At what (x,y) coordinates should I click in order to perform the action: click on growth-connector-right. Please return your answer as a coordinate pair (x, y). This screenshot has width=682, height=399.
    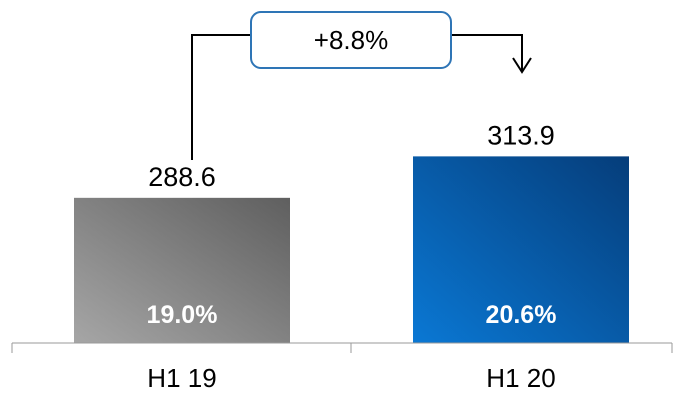
    Looking at the image, I should click on (487, 53).